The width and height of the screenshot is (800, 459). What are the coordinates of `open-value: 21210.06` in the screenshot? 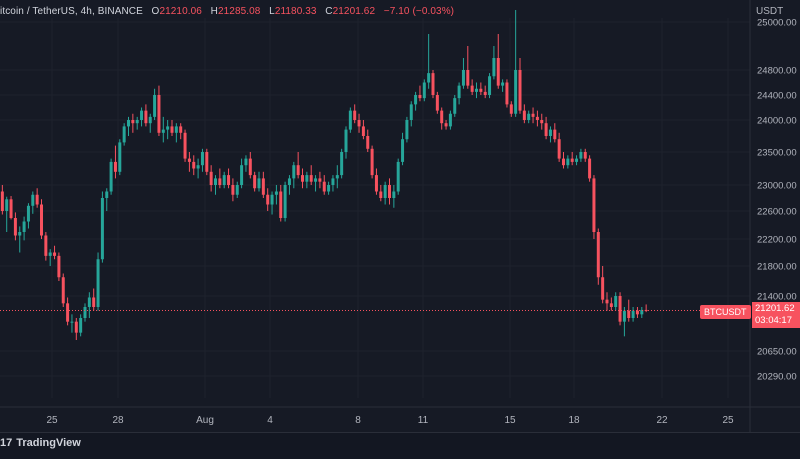 It's located at (180, 11).